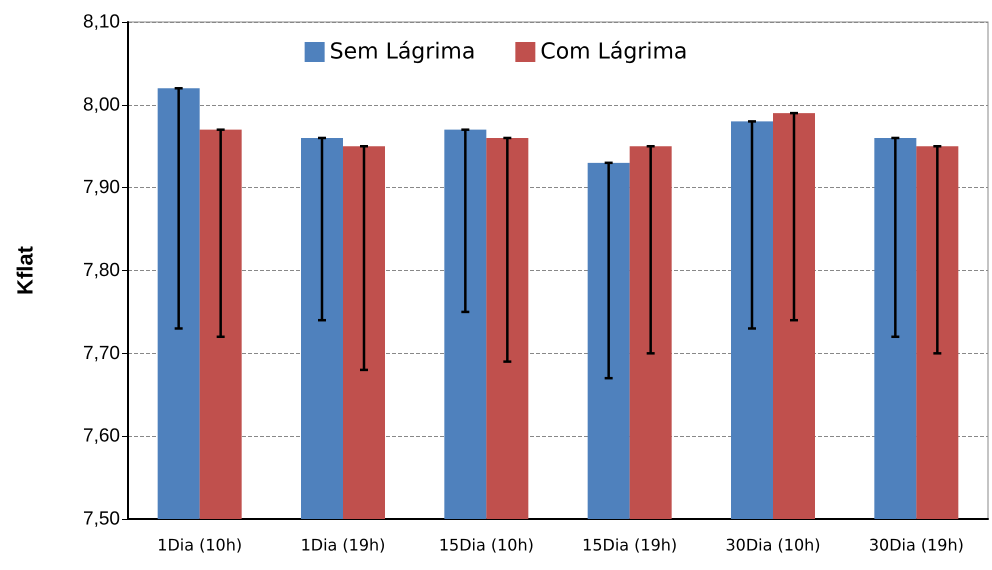  Describe the element at coordinates (101, 353) in the screenshot. I see `y-tick-label: 7,70` at that location.